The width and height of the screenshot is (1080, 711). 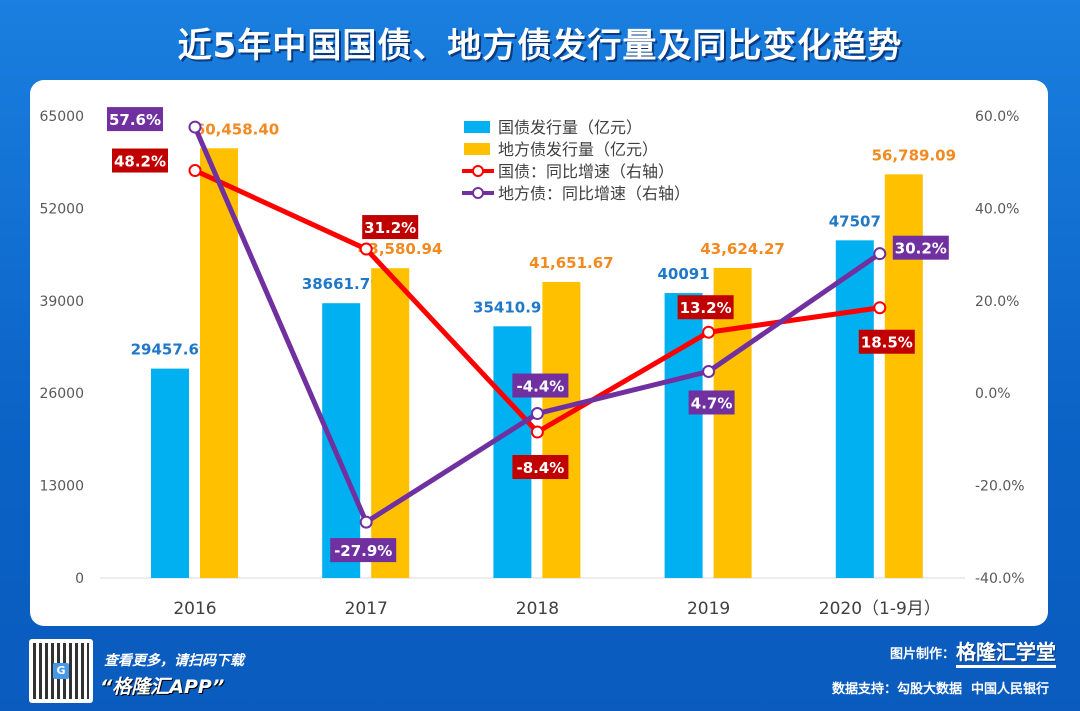 I want to click on x-tick-label: 2019, so click(x=708, y=609).